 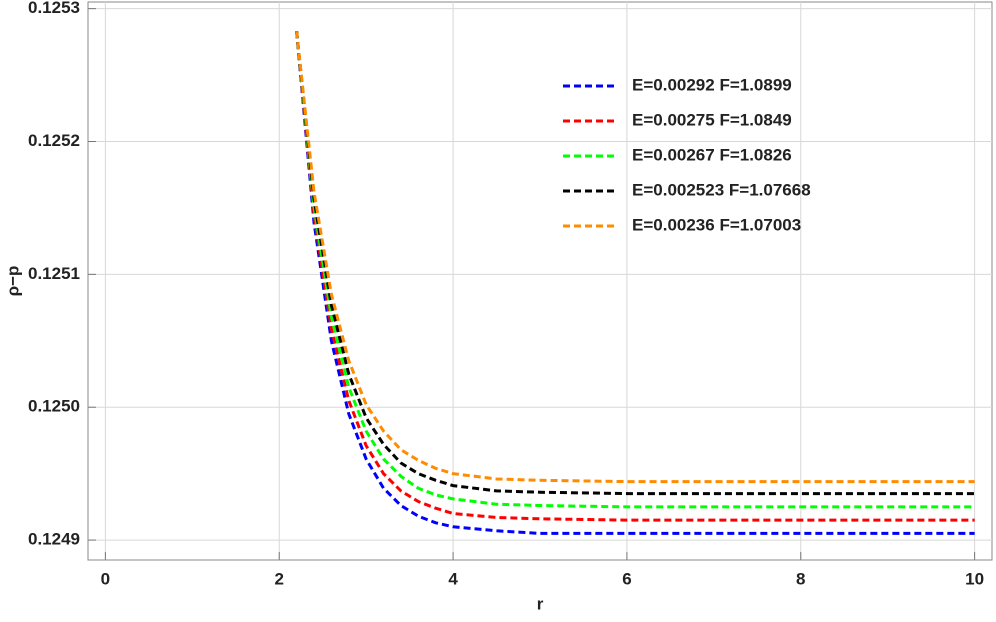 What do you see at coordinates (540, 603) in the screenshot?
I see `x-axis-label: r` at bounding box center [540, 603].